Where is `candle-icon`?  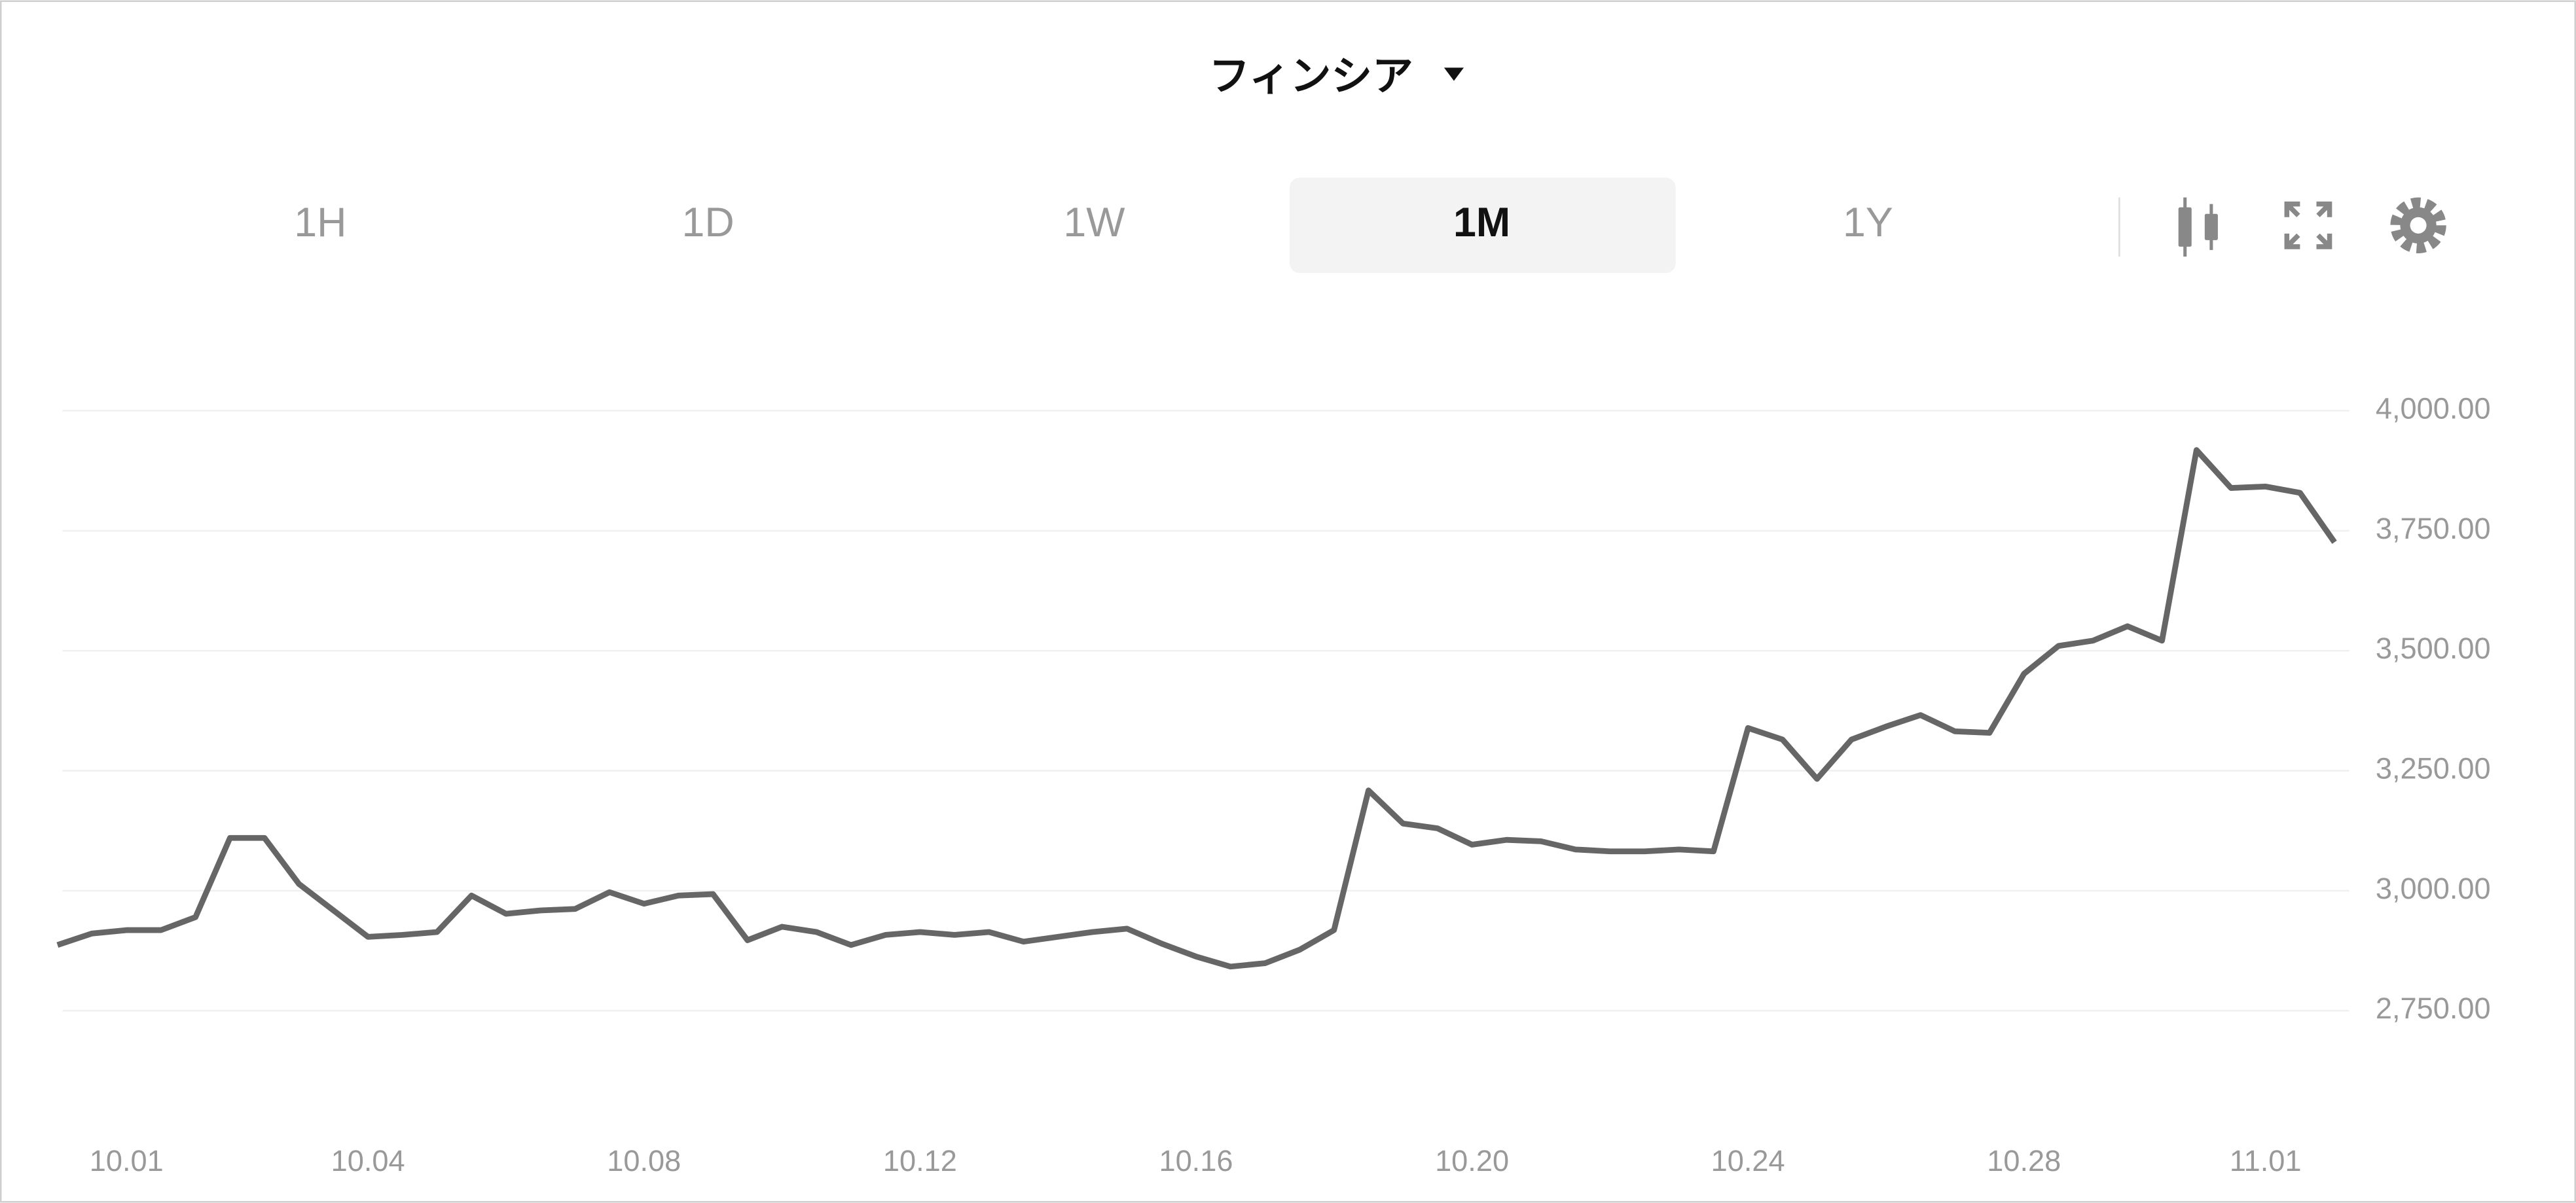
candle-icon is located at coordinates (2198, 227).